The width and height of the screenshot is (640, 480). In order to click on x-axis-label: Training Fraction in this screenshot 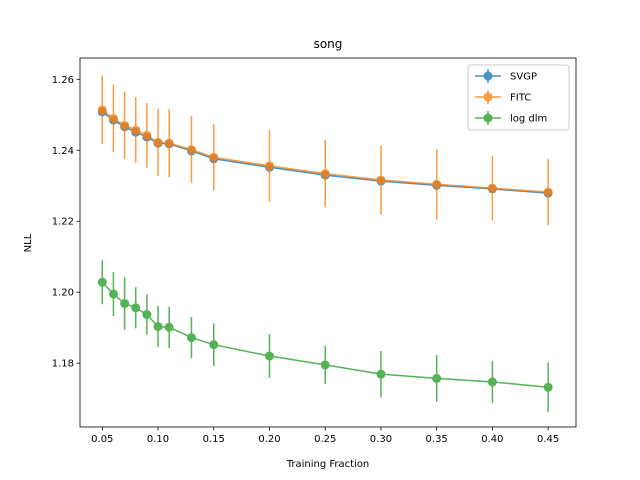, I will do `click(328, 464)`.